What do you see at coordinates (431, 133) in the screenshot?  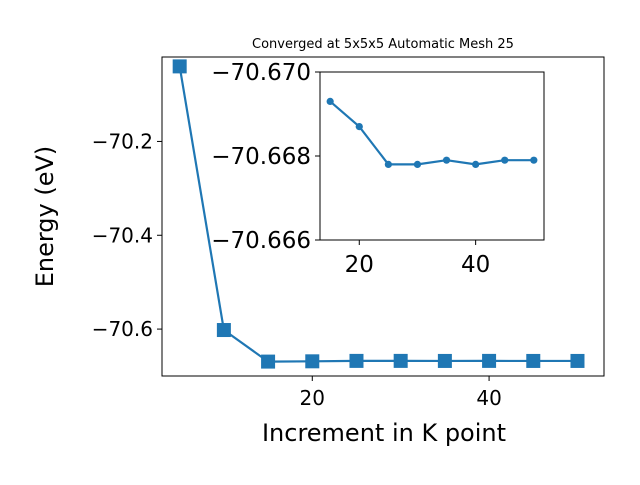 I see `inset-series-line` at bounding box center [431, 133].